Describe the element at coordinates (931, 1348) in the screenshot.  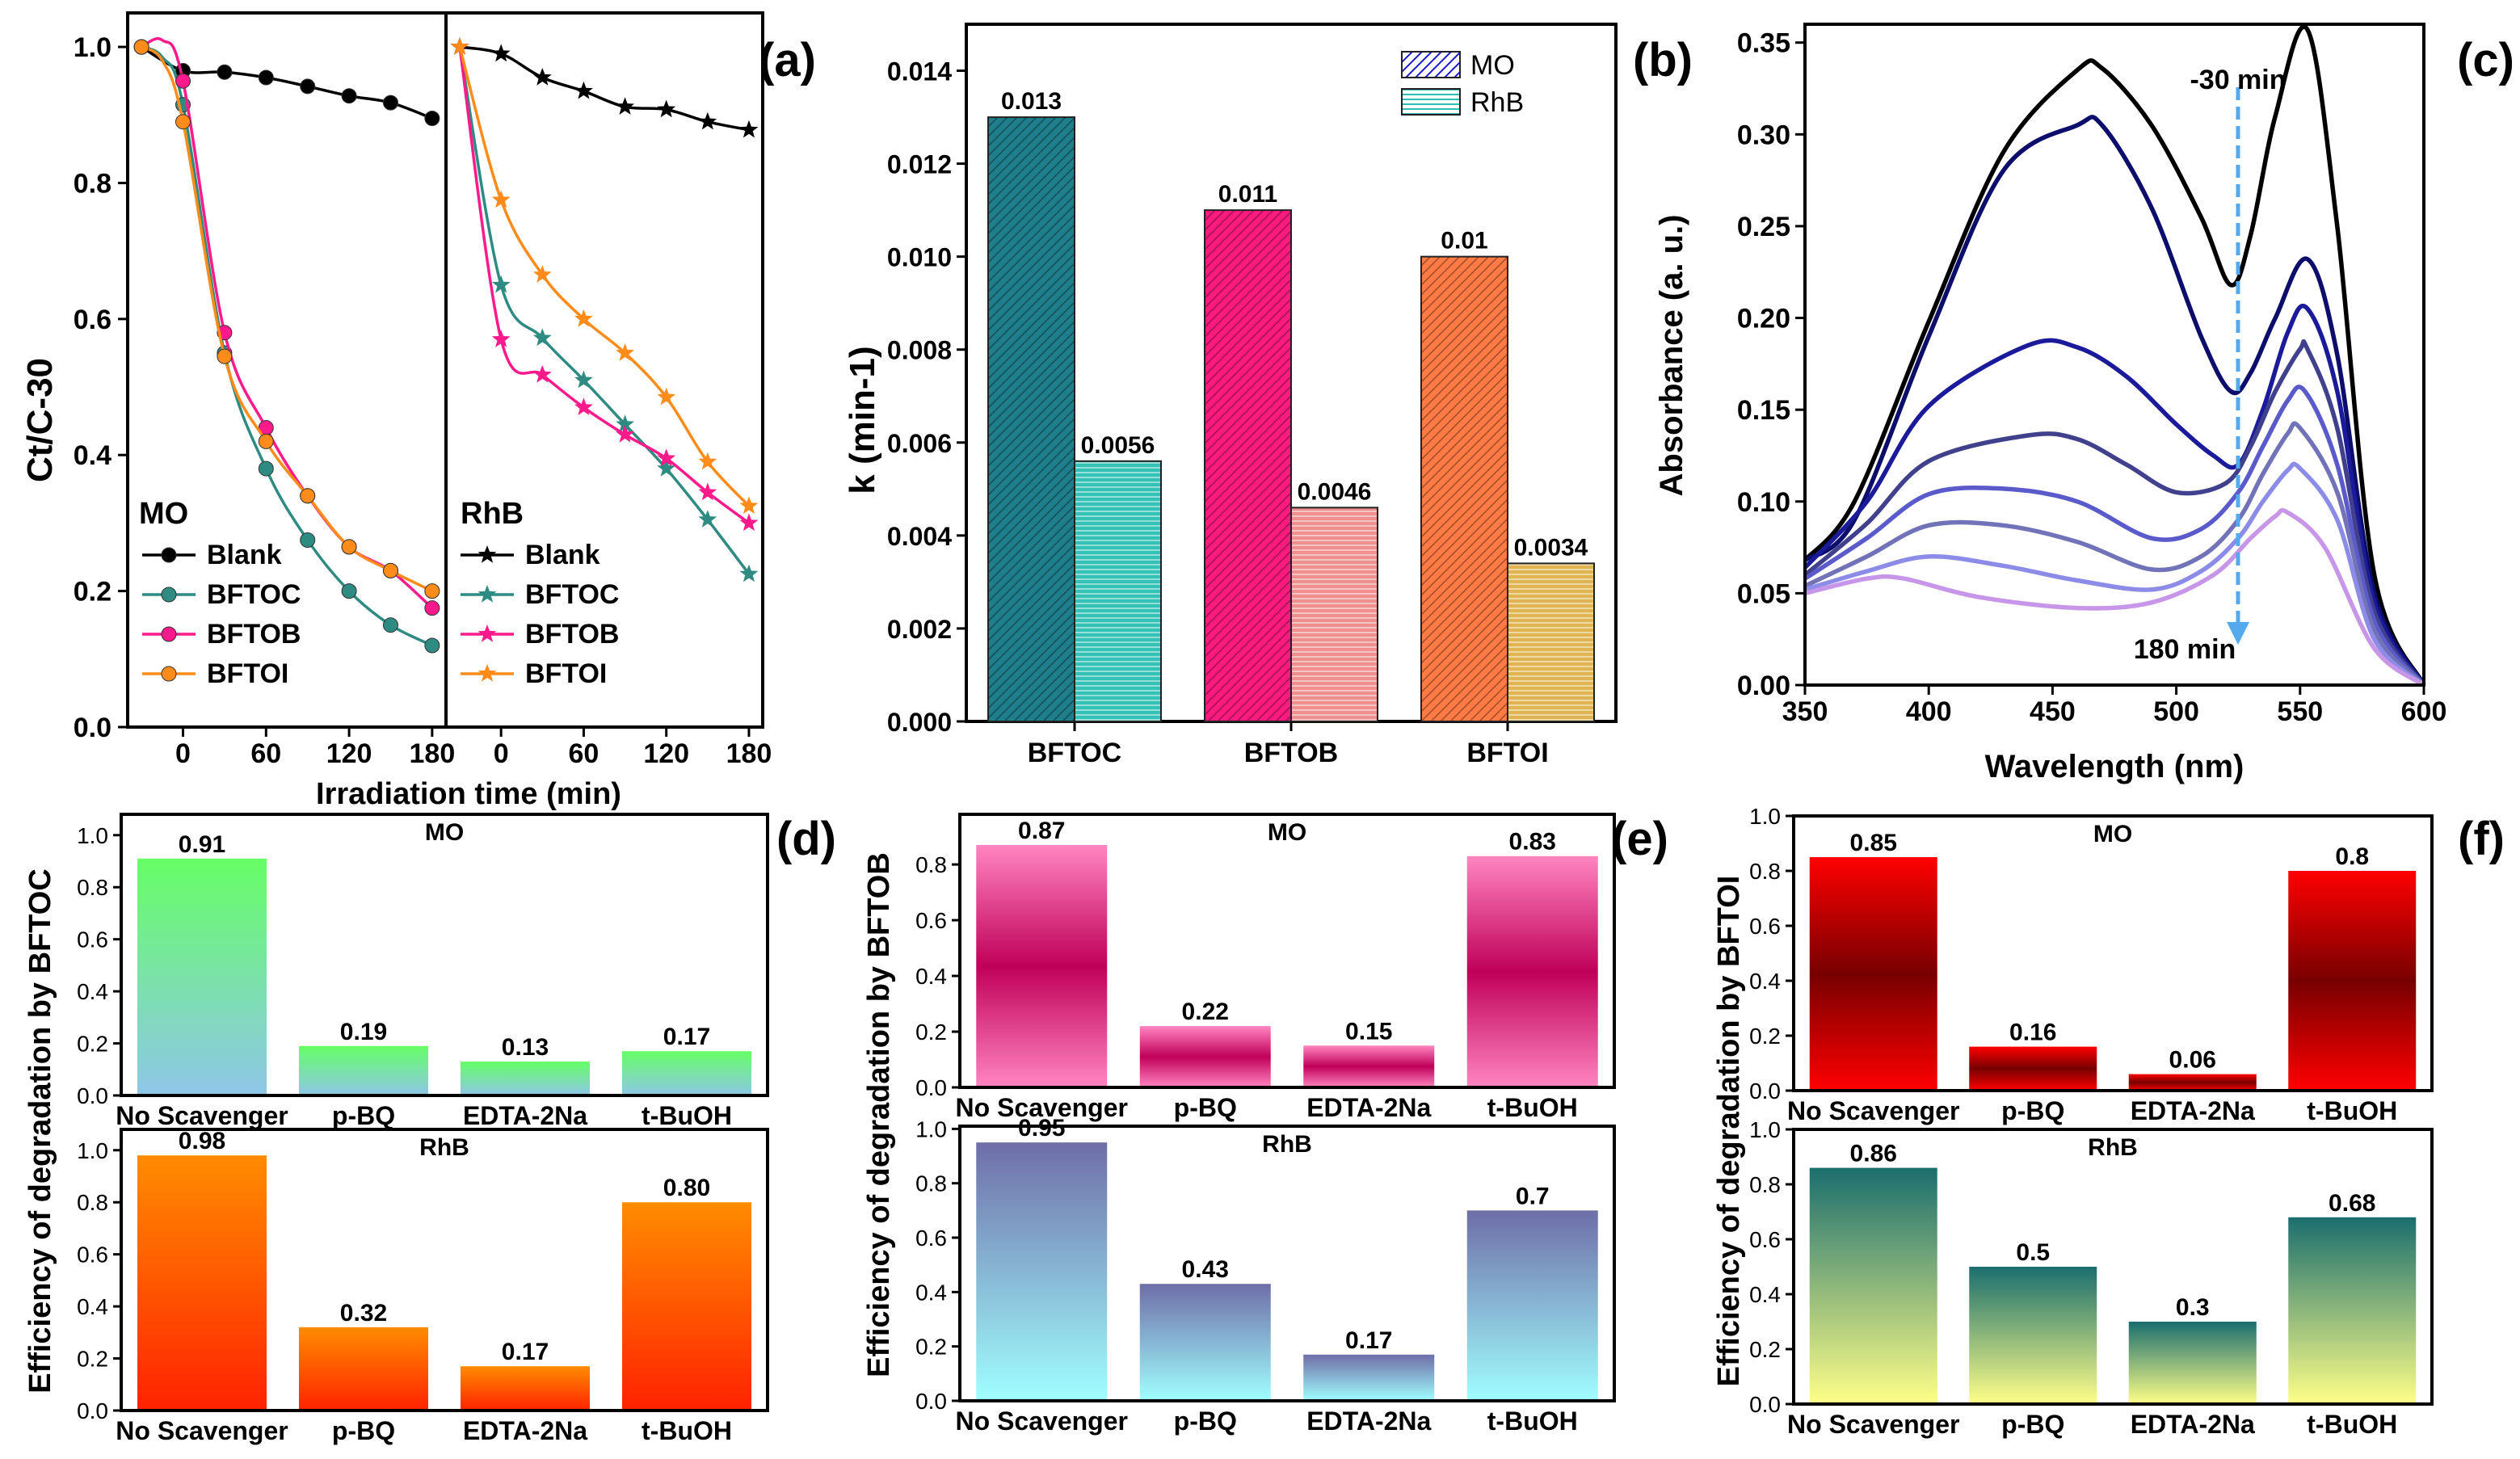
I see `panel-e-y-tick-label: 0.2` at that location.